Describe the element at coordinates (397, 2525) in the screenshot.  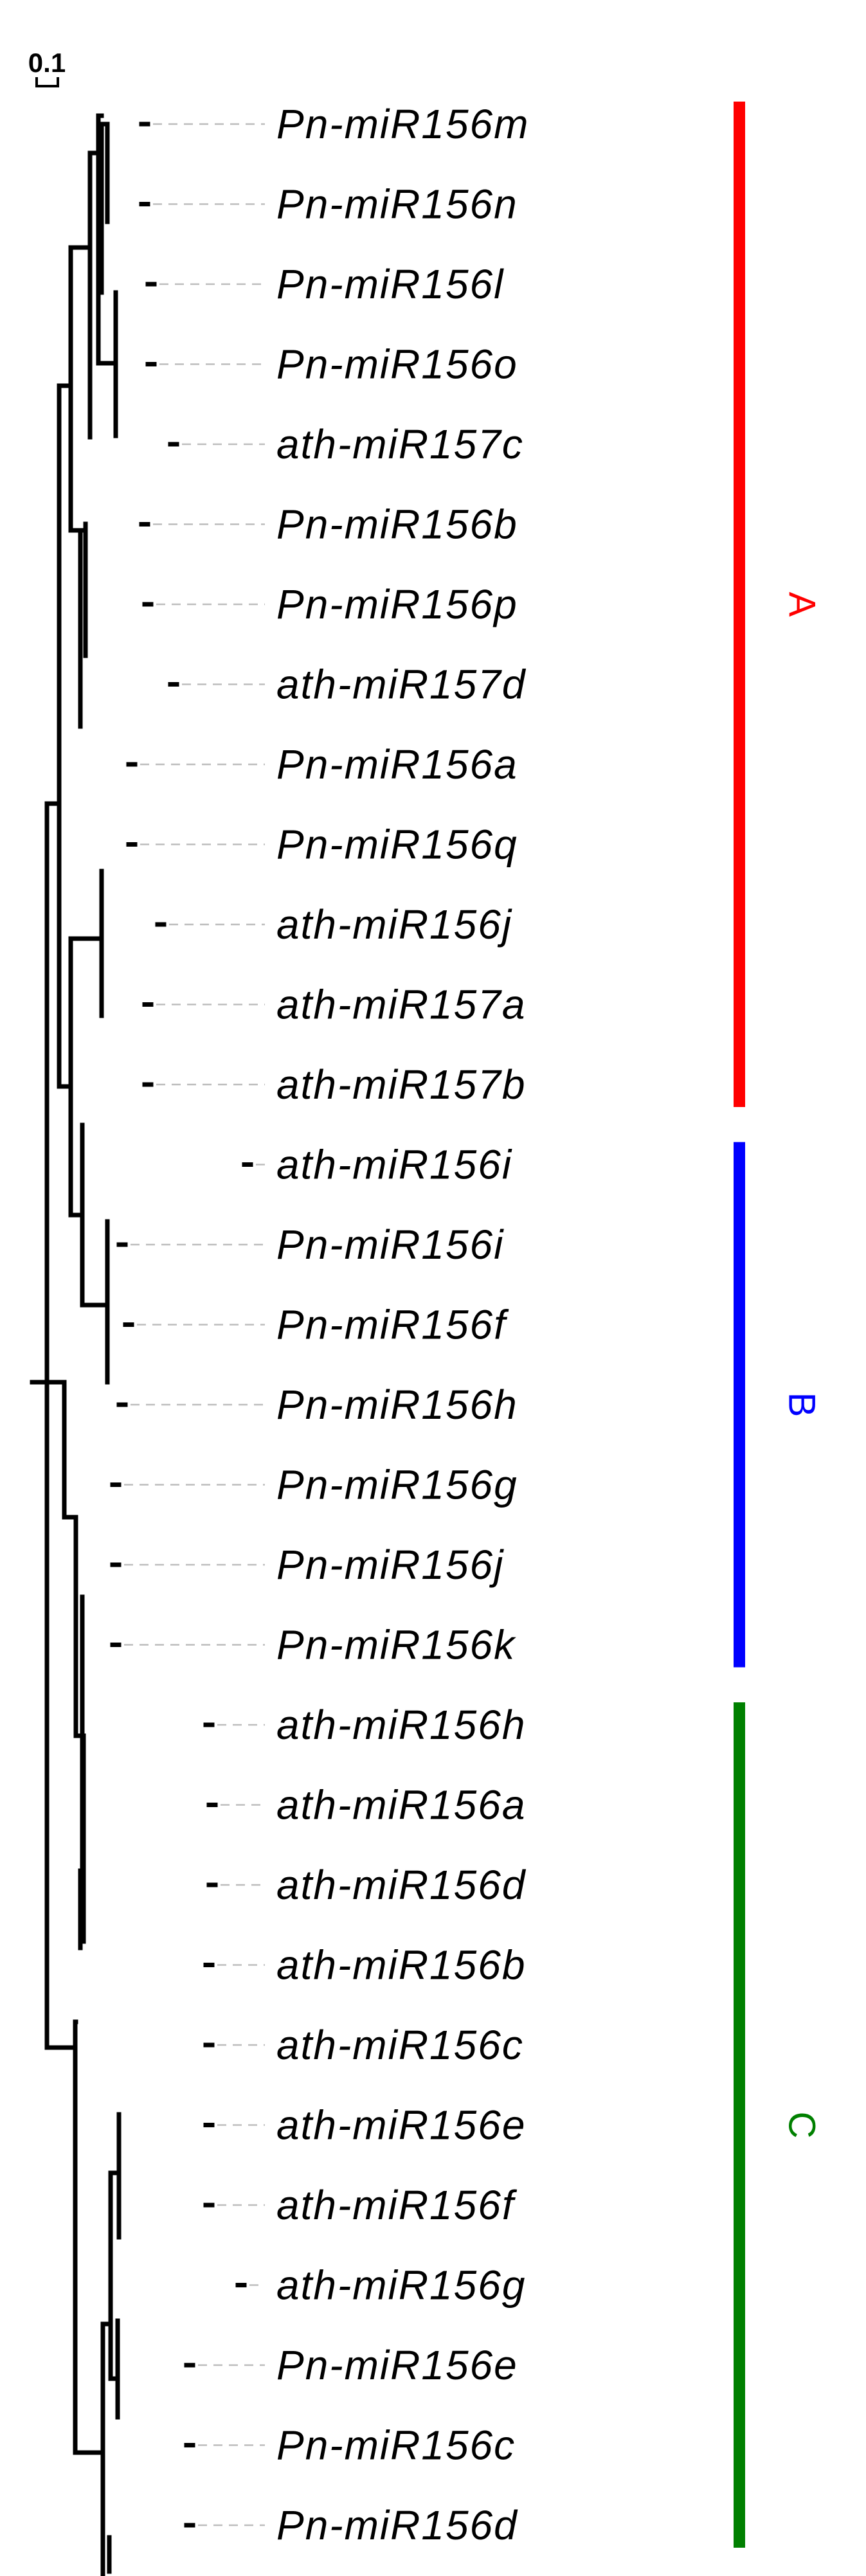
I see `leaf-label: Pn-miR156d` at that location.